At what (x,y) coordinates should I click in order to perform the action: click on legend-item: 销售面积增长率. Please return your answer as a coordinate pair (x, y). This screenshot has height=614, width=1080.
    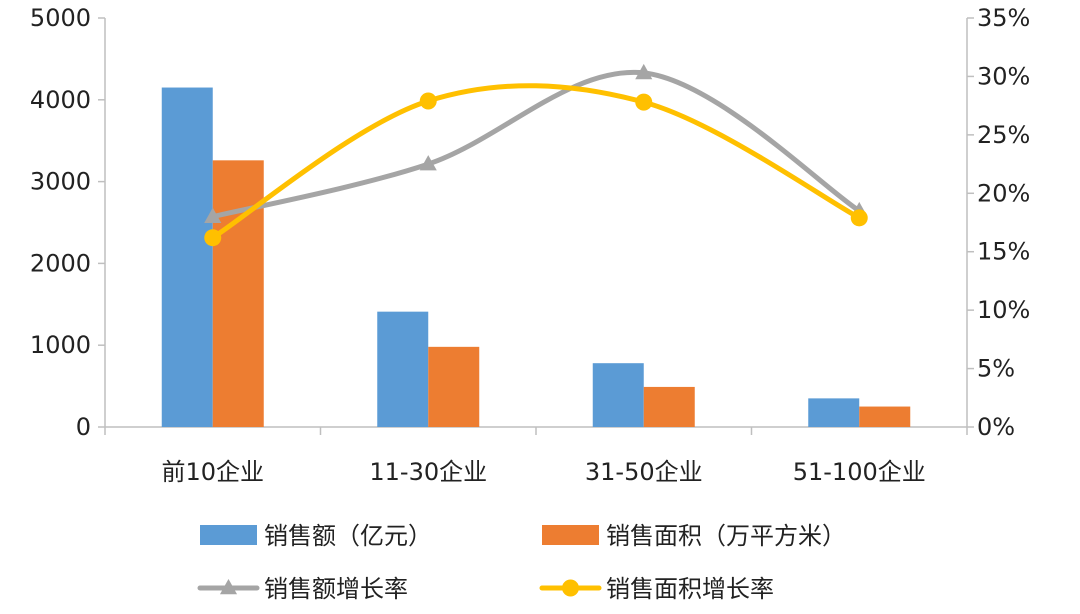
    Looking at the image, I should click on (656, 589).